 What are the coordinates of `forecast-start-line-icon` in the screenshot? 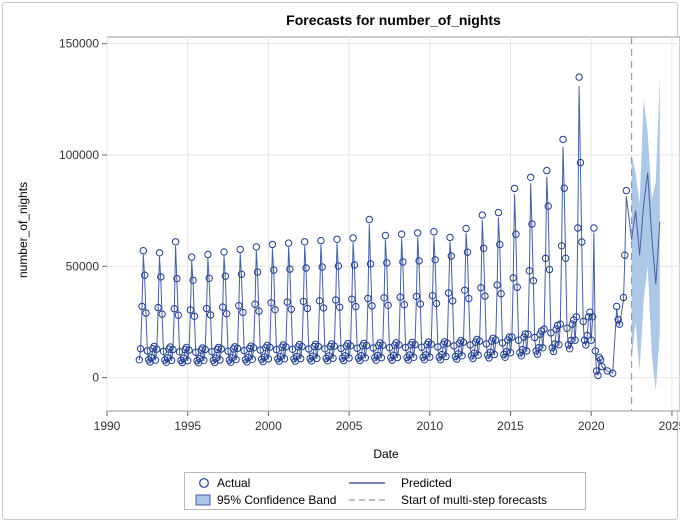 It's located at (367, 500).